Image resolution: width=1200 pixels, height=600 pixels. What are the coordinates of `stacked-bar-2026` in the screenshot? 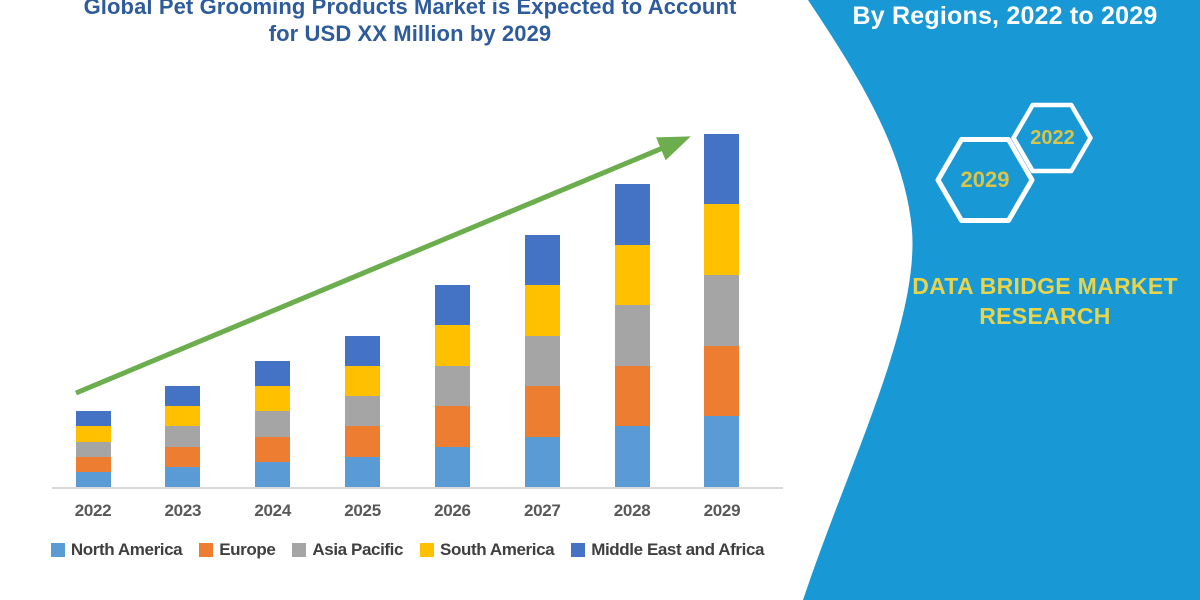 It's located at (452, 386).